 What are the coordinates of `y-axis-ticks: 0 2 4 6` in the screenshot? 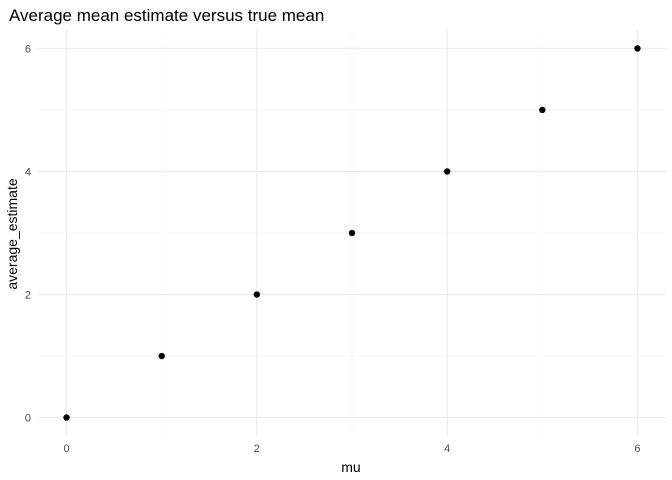 It's located at (28, 233).